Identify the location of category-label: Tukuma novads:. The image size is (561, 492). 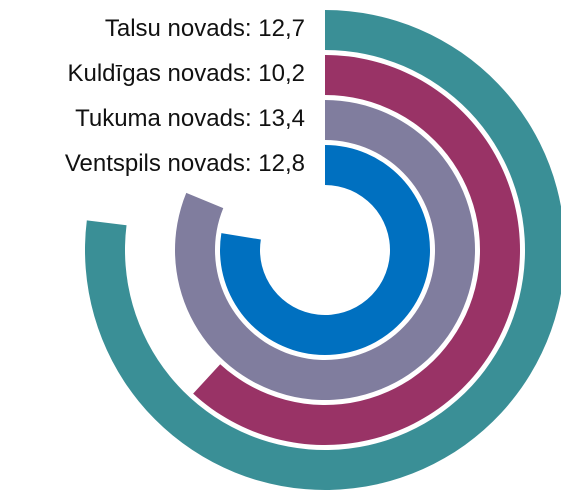
(163, 118).